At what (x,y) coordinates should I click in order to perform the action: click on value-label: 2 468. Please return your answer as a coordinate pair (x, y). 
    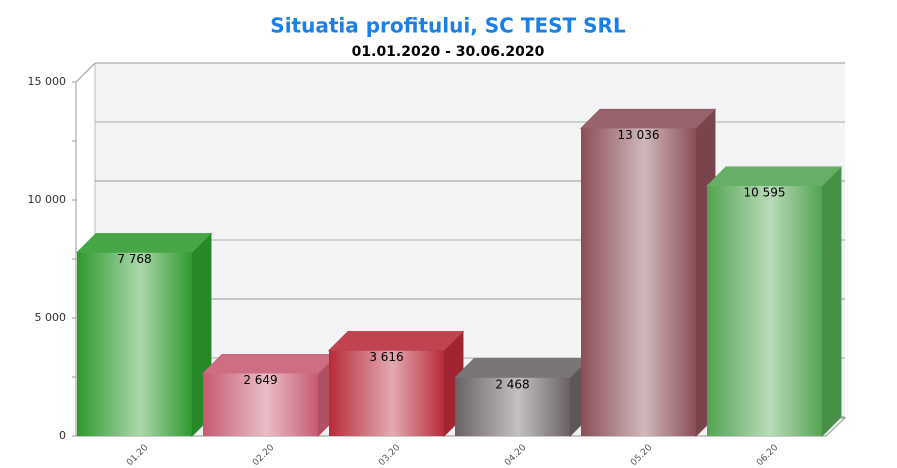
    Looking at the image, I should click on (512, 384).